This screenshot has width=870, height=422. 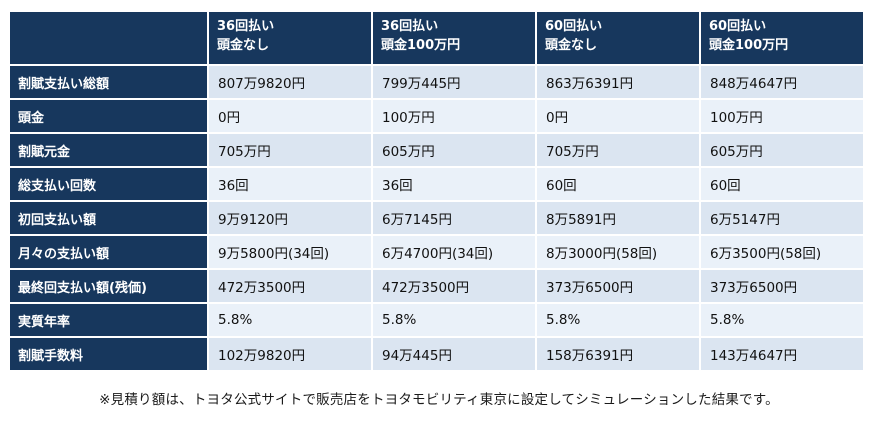 I want to click on table-cell: 848万4647円, so click(x=782, y=82).